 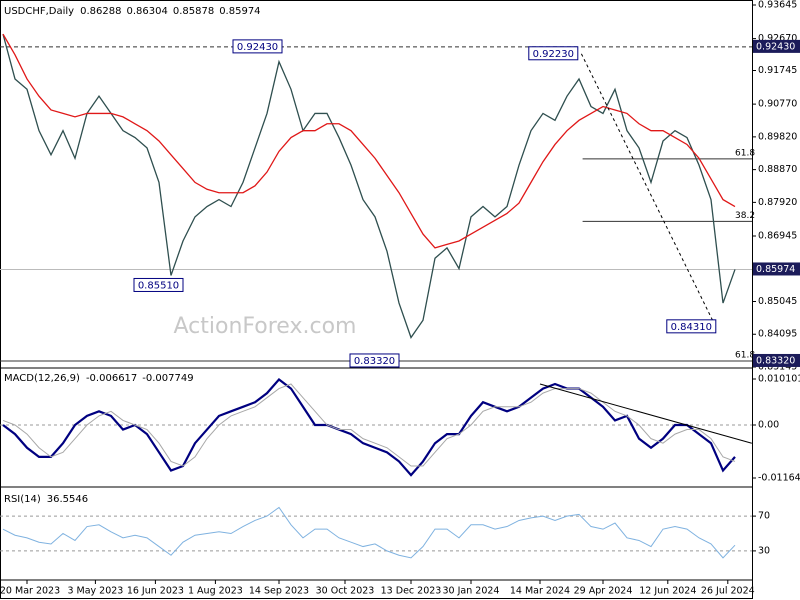 I want to click on y-tick-label: 0.88870, so click(x=777, y=169).